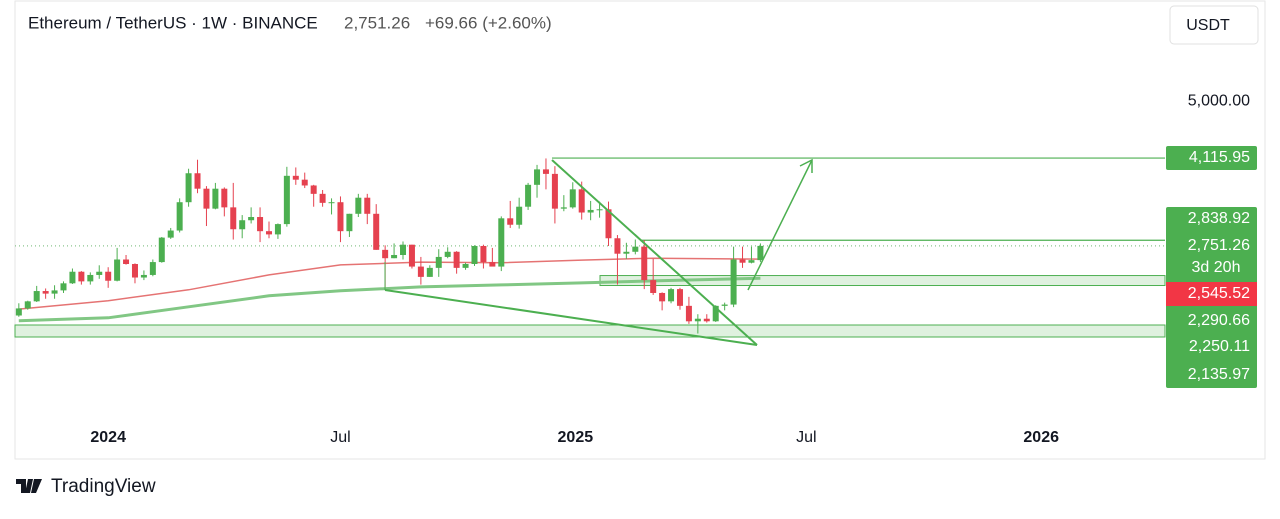 This screenshot has height=519, width=1280. Describe the element at coordinates (377, 22) in the screenshot. I see `last-price: 2,751.26` at that location.